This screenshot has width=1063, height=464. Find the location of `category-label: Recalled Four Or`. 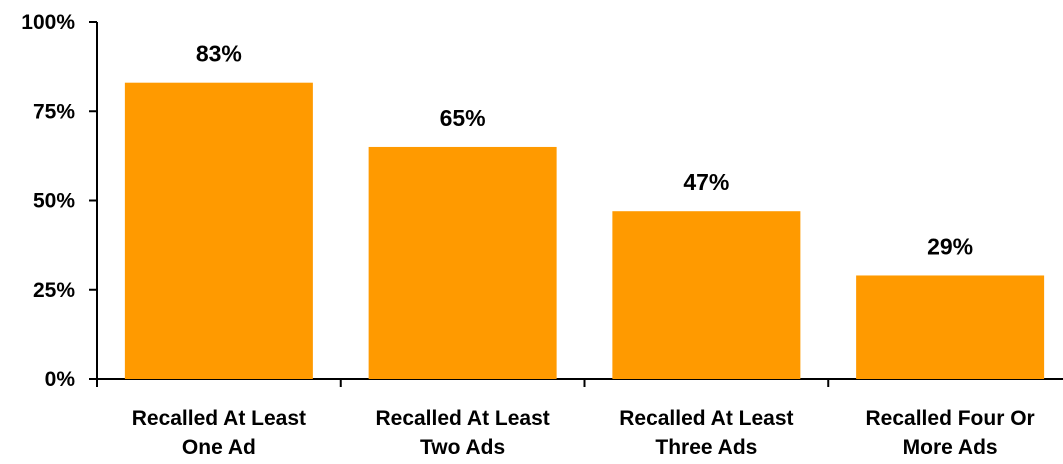

category-label: Recalled Four Or is located at coordinates (950, 418).